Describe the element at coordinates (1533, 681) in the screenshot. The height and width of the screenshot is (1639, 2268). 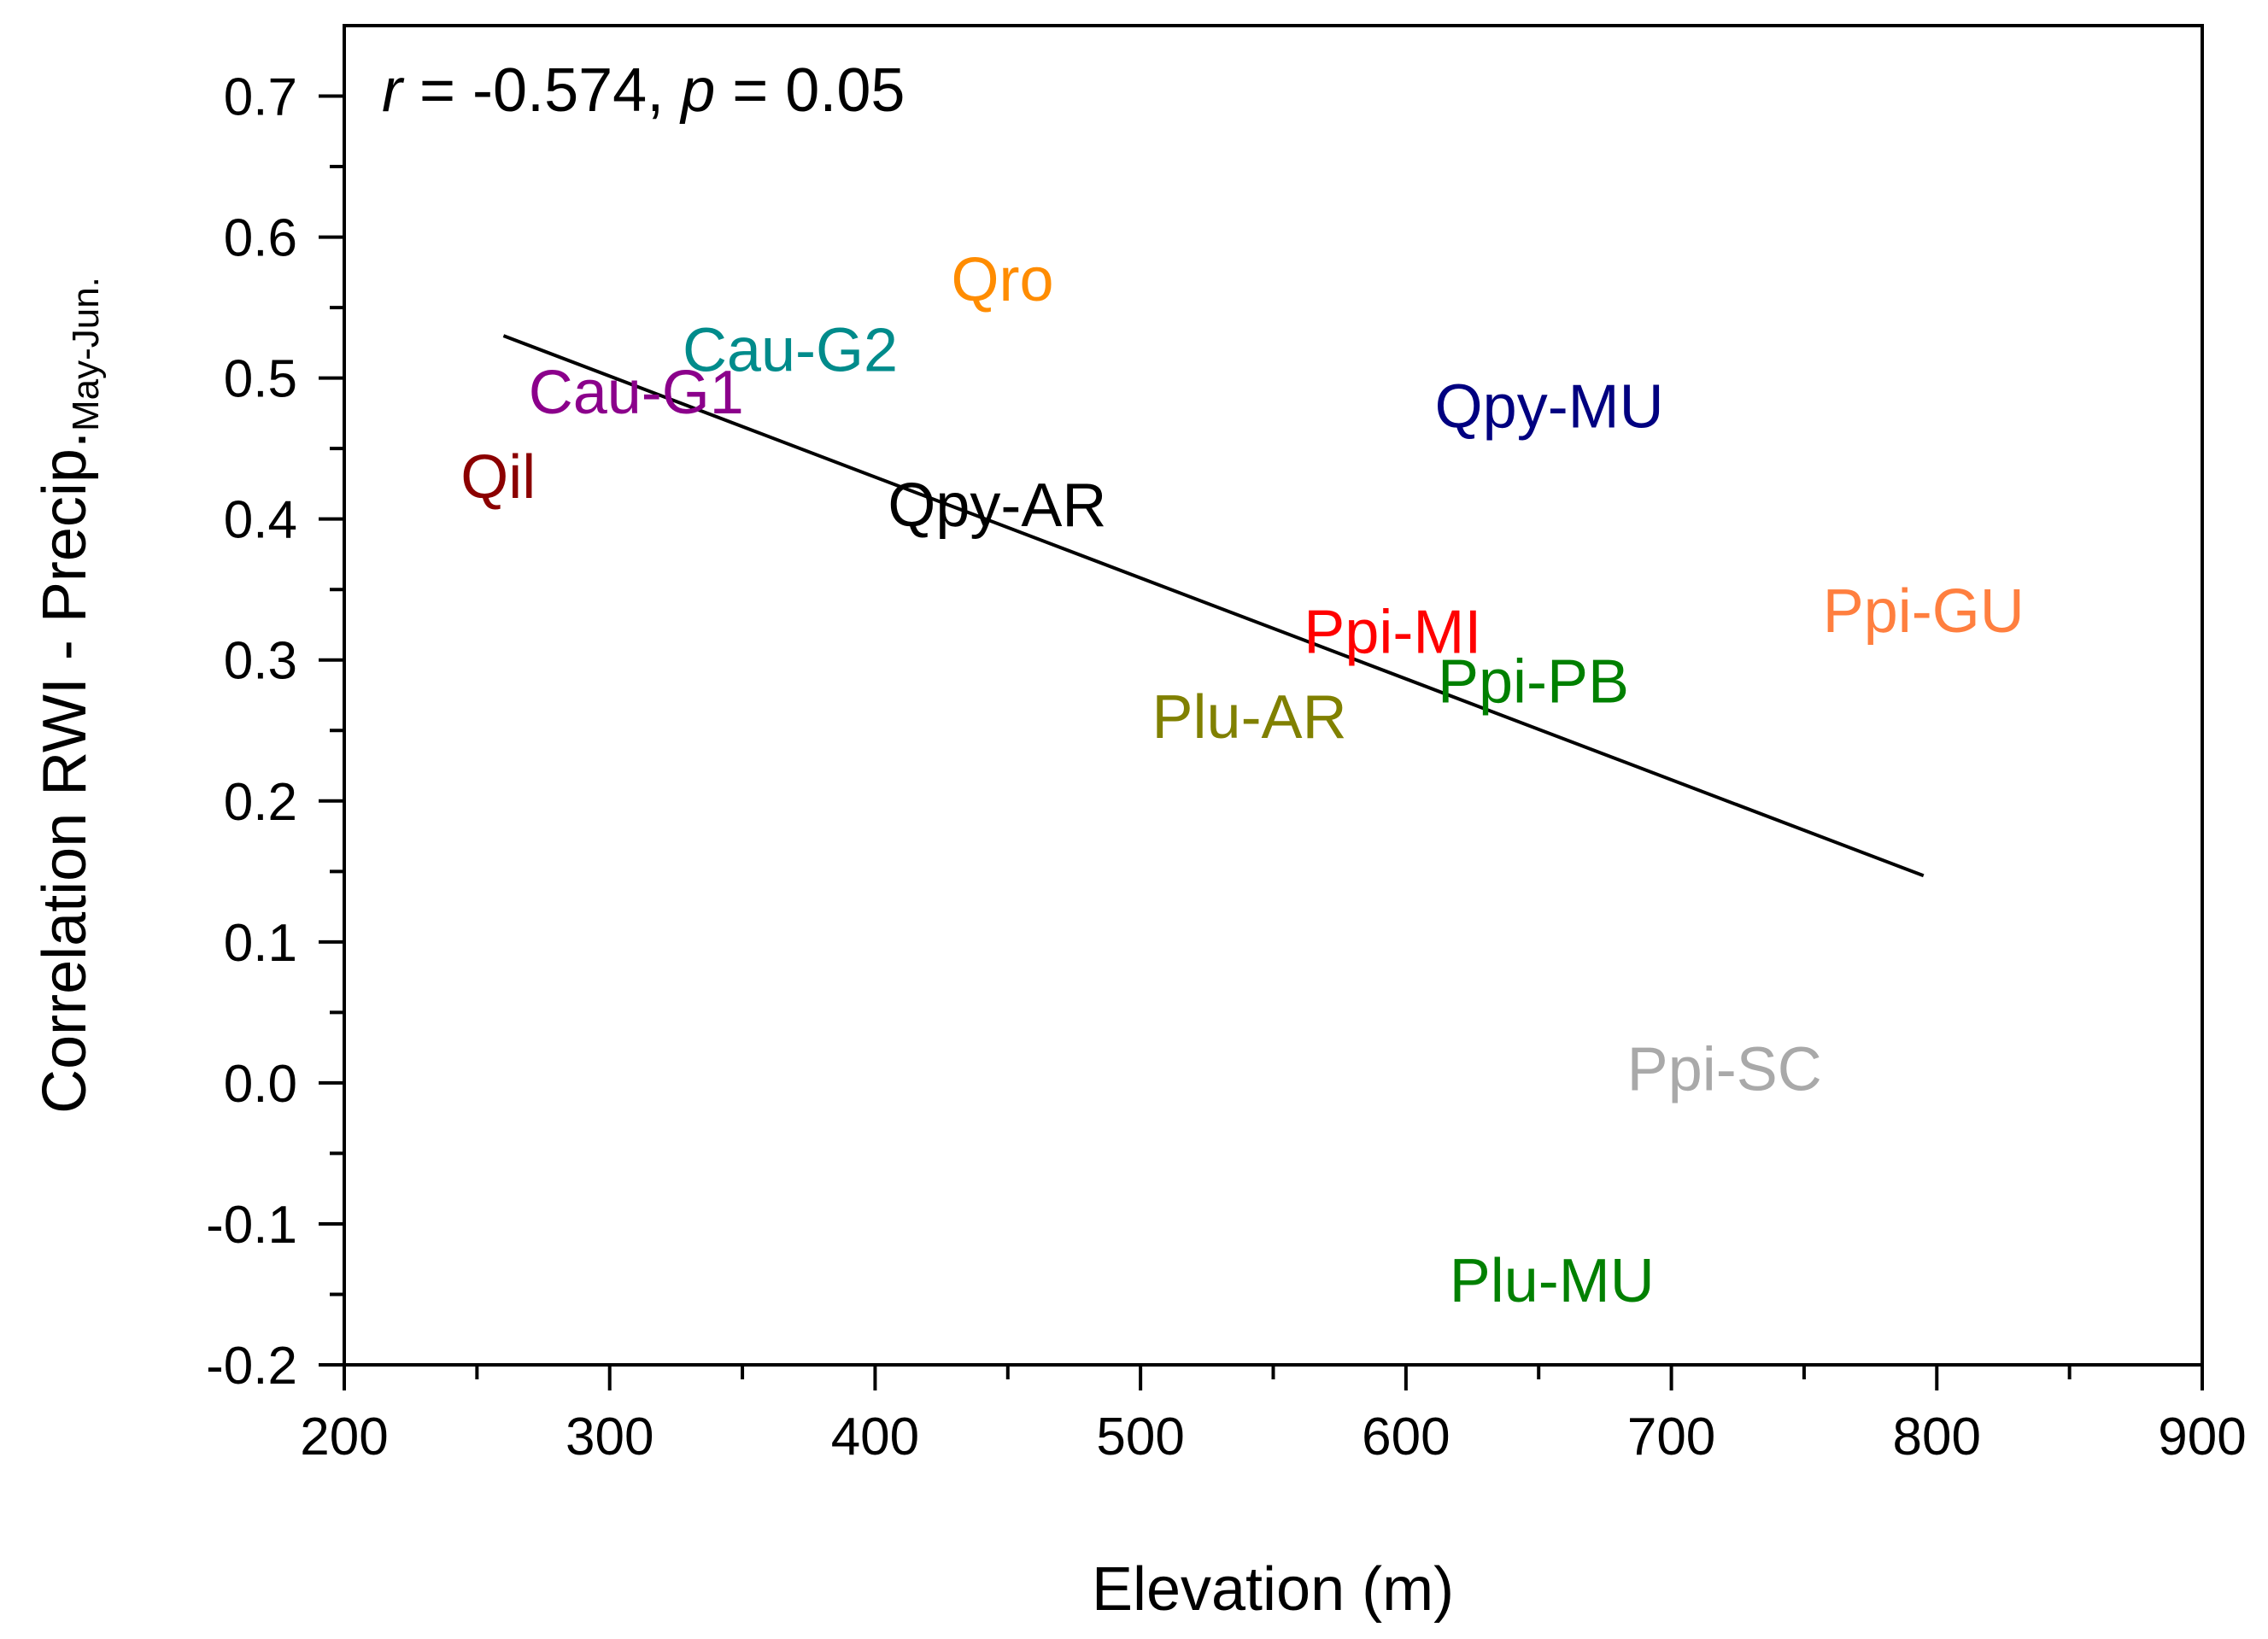
I see `point-label-ppi-pb: Ppi-PB` at that location.